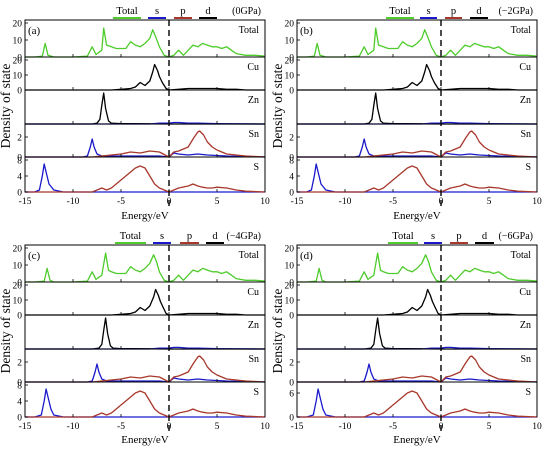 This screenshot has width=550, height=455. I want to click on pressure-label: (−6GPa), so click(515, 236).